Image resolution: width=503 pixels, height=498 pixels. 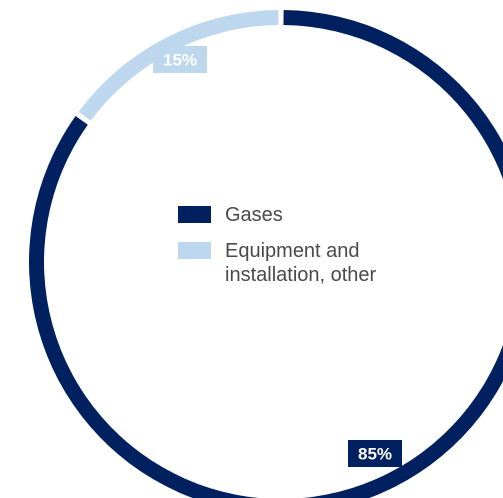 I want to click on legend-item-gases: Gases, so click(x=328, y=215).